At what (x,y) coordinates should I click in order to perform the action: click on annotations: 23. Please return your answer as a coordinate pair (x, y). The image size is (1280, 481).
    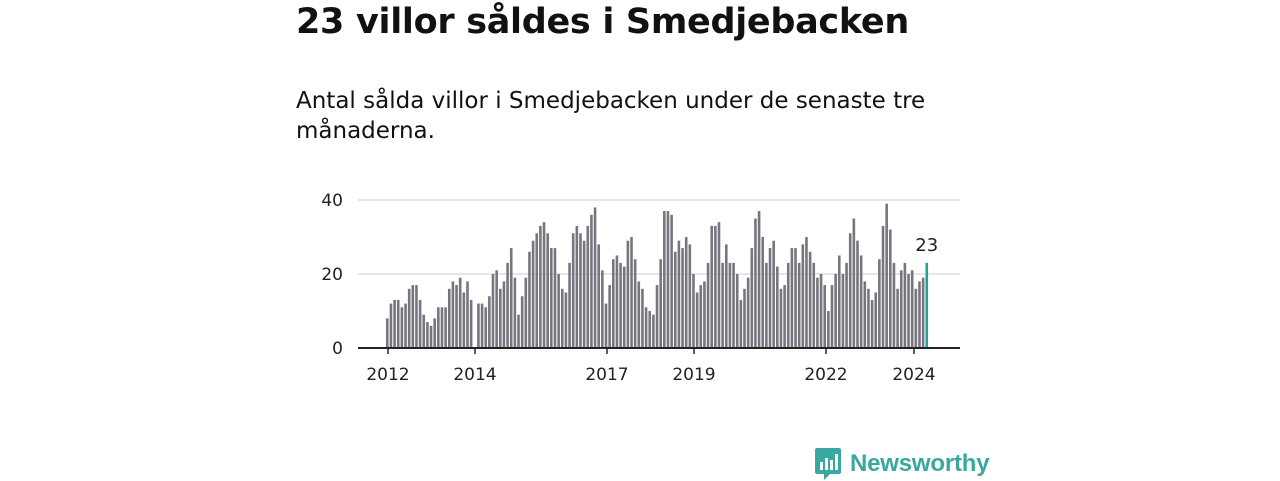
    Looking at the image, I should click on (926, 245).